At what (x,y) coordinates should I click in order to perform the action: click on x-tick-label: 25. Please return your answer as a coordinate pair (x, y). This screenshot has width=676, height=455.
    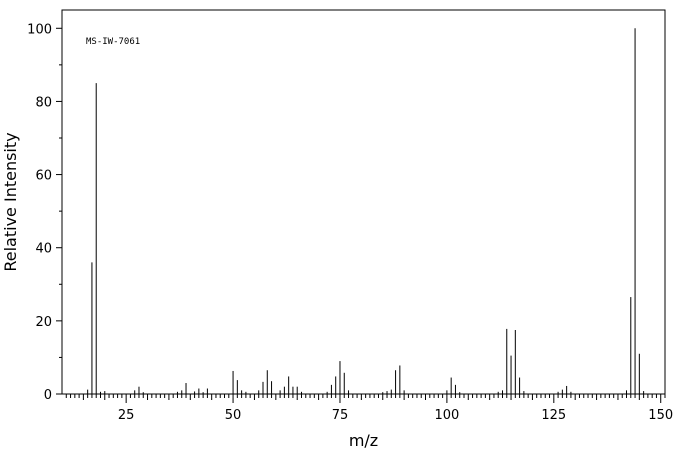
    Looking at the image, I should click on (126, 415).